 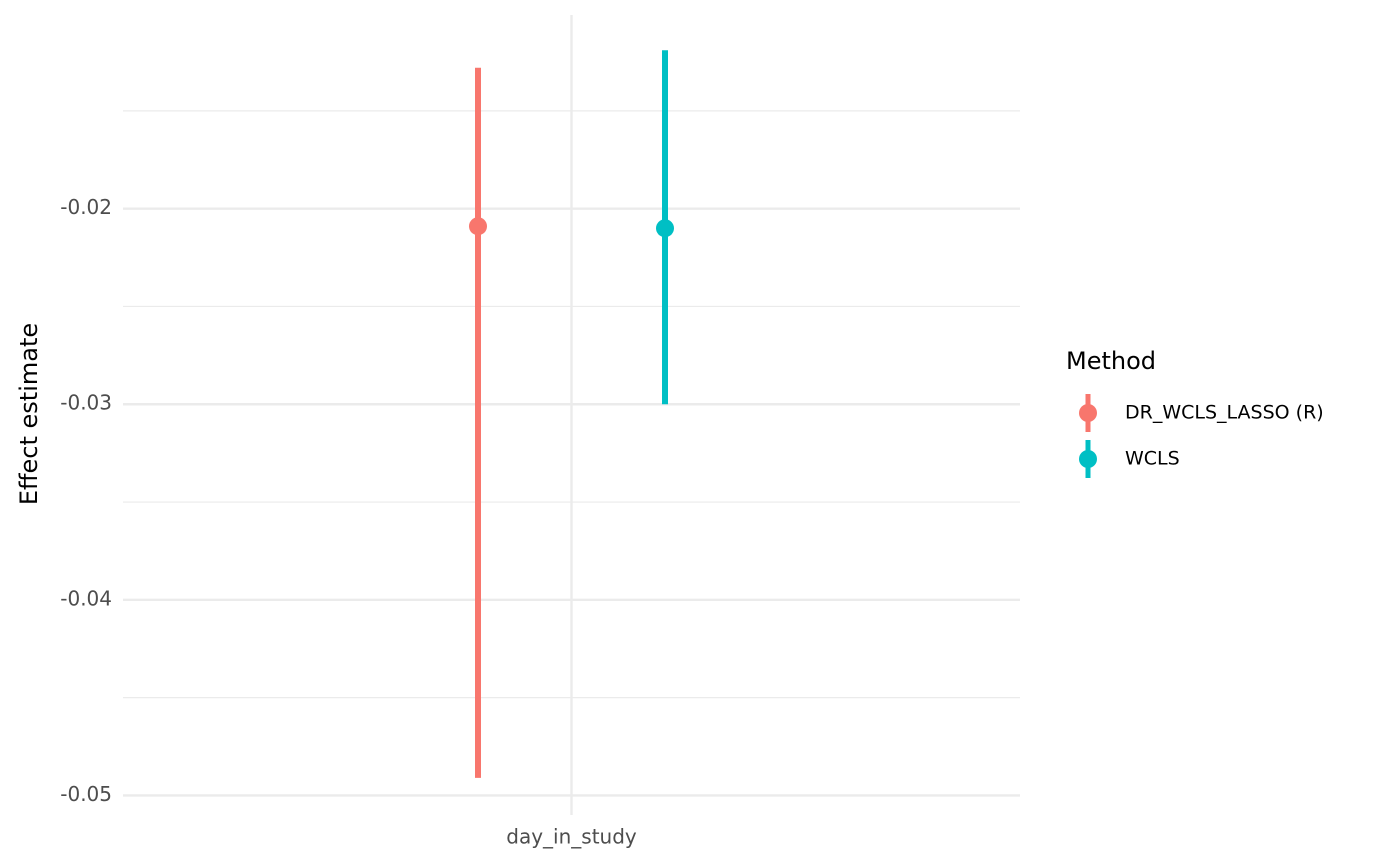 I want to click on y-axis-title: Effect estimate, so click(x=29, y=414).